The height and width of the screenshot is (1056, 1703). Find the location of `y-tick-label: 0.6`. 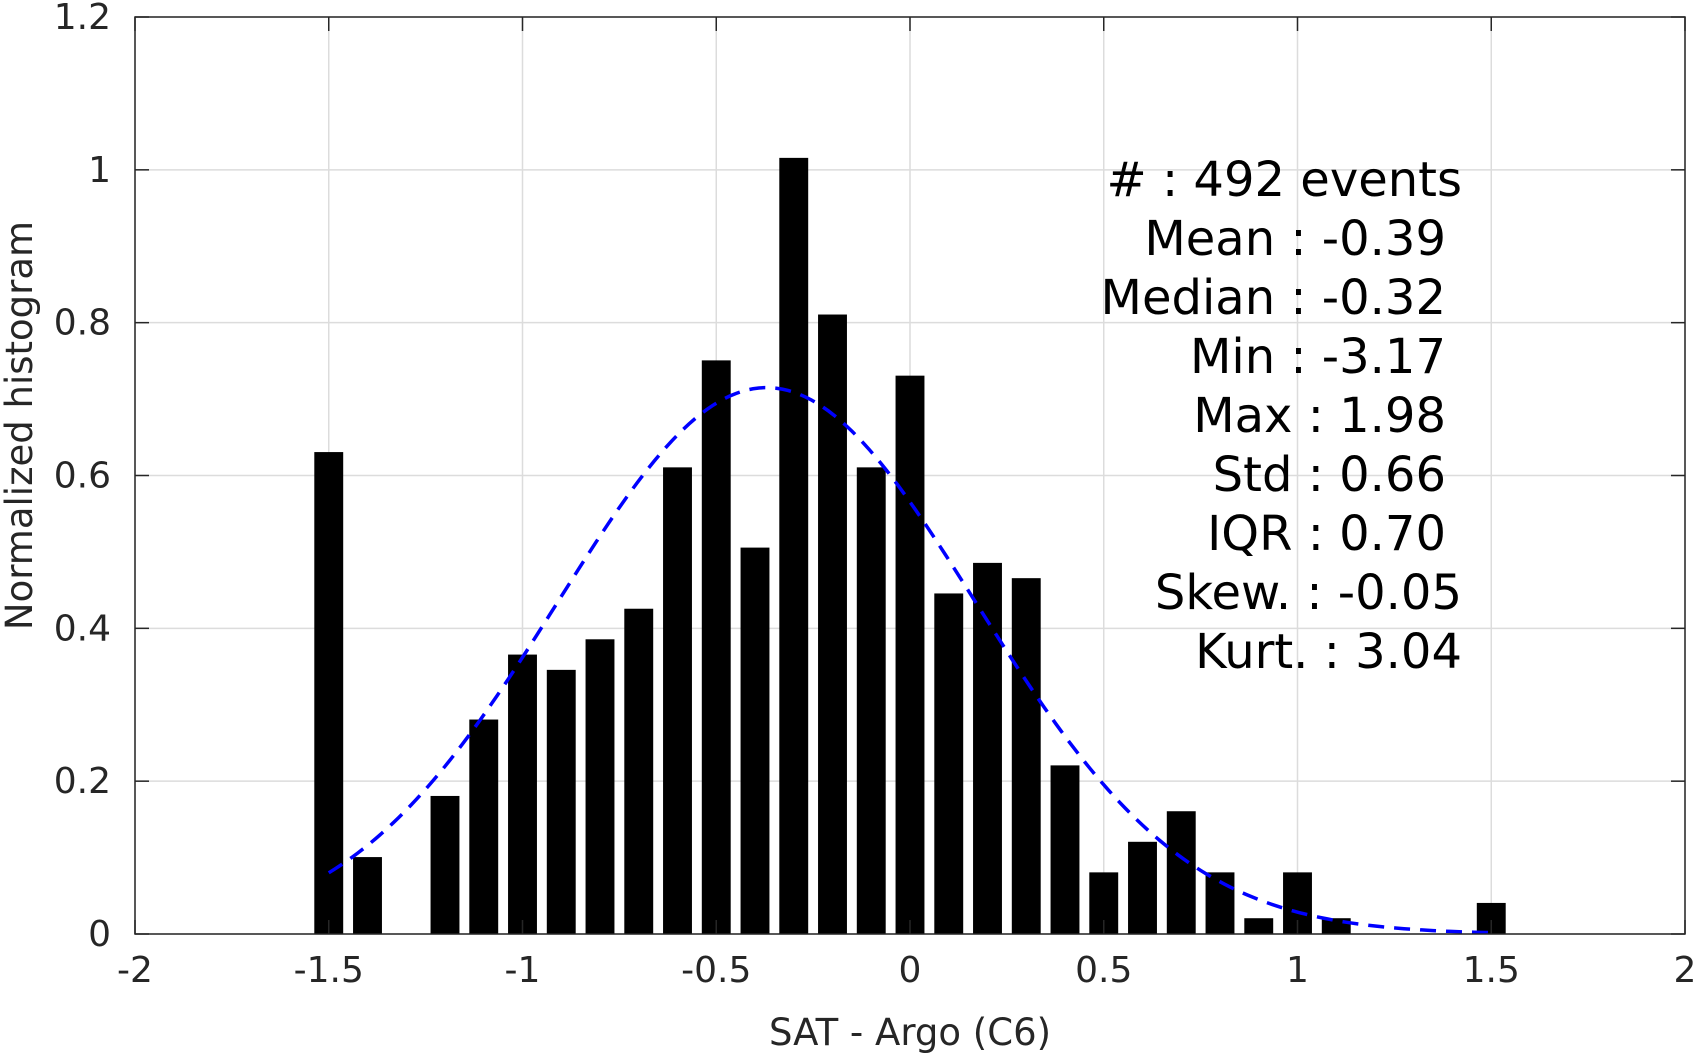

y-tick-label: 0.6 is located at coordinates (82, 476).